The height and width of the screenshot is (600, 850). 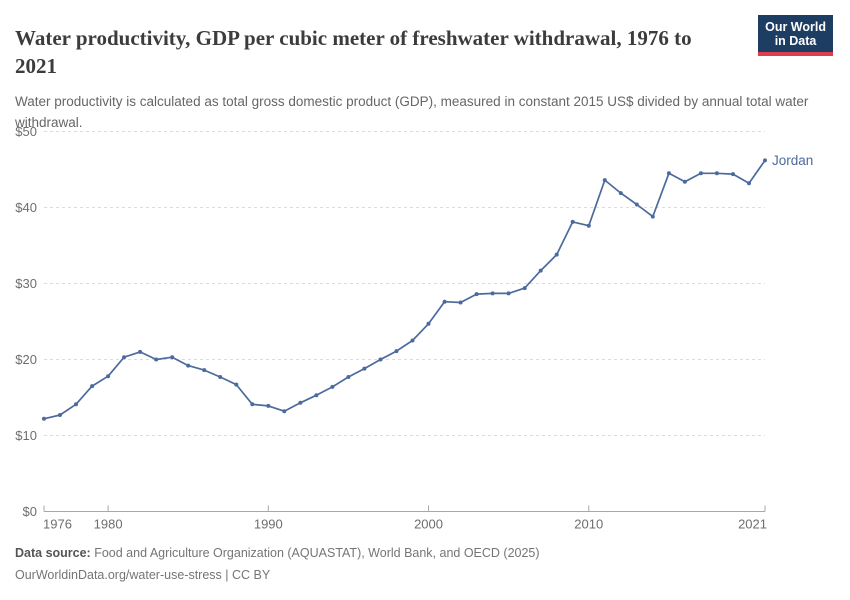 I want to click on y-tick-label: $30, so click(x=26, y=283).